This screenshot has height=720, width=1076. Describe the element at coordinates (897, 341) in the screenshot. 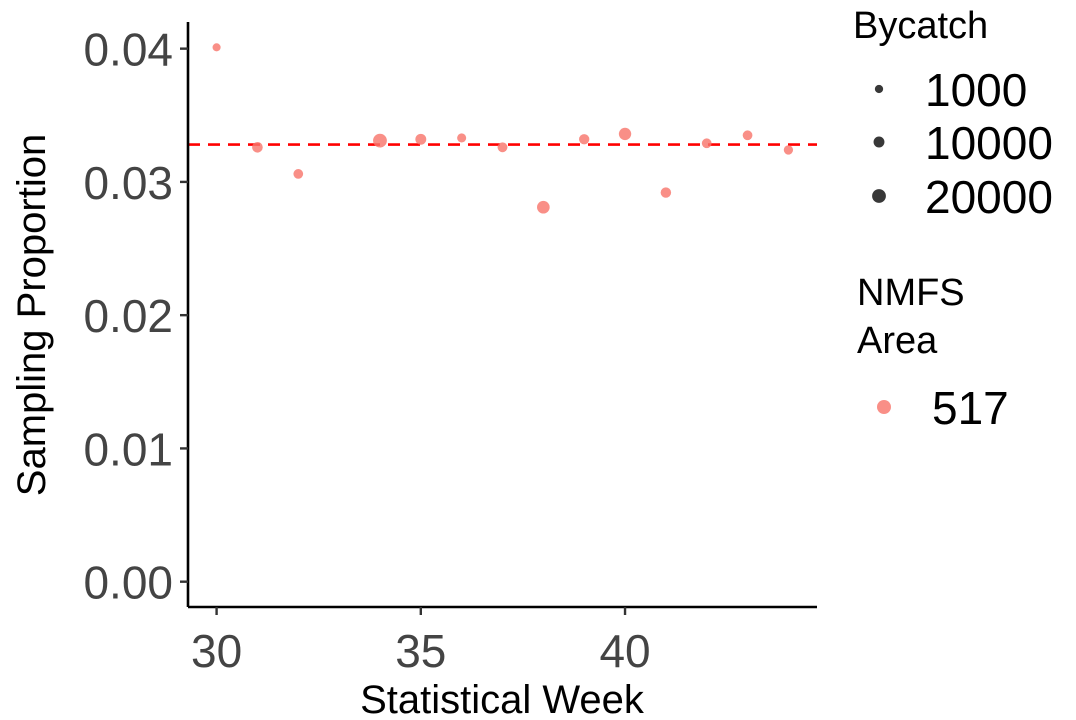

I see `legend-color-title-line-2: Area` at that location.